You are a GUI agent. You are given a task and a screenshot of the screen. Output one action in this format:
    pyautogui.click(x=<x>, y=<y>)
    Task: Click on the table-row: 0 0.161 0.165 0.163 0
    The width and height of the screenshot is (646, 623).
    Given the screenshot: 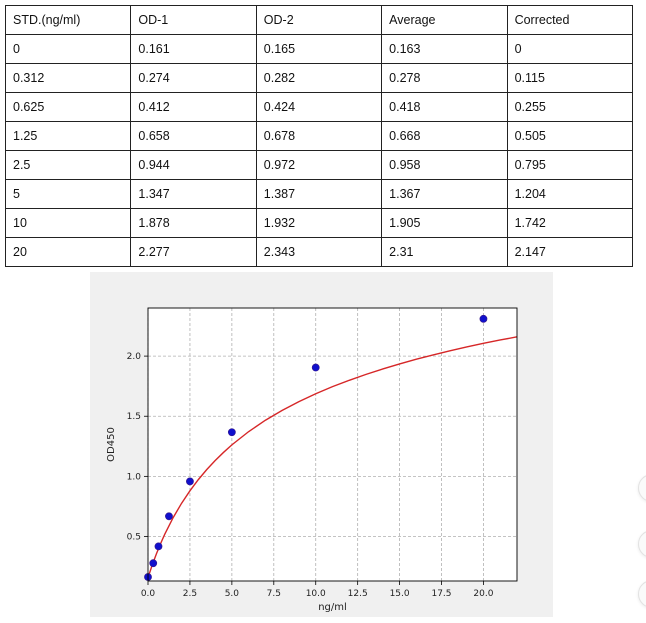 What is the action you would take?
    pyautogui.click(x=319, y=49)
    